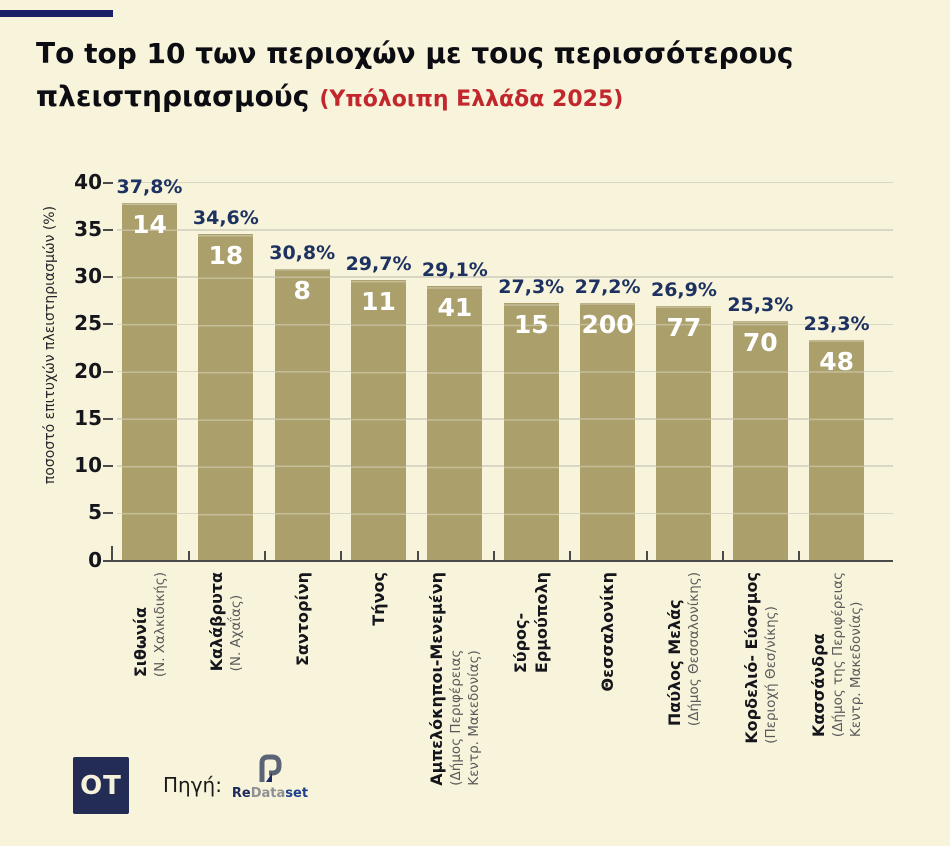 This screenshot has width=950, height=846. What do you see at coordinates (455, 307) in the screenshot?
I see `bar-count-label: 41` at bounding box center [455, 307].